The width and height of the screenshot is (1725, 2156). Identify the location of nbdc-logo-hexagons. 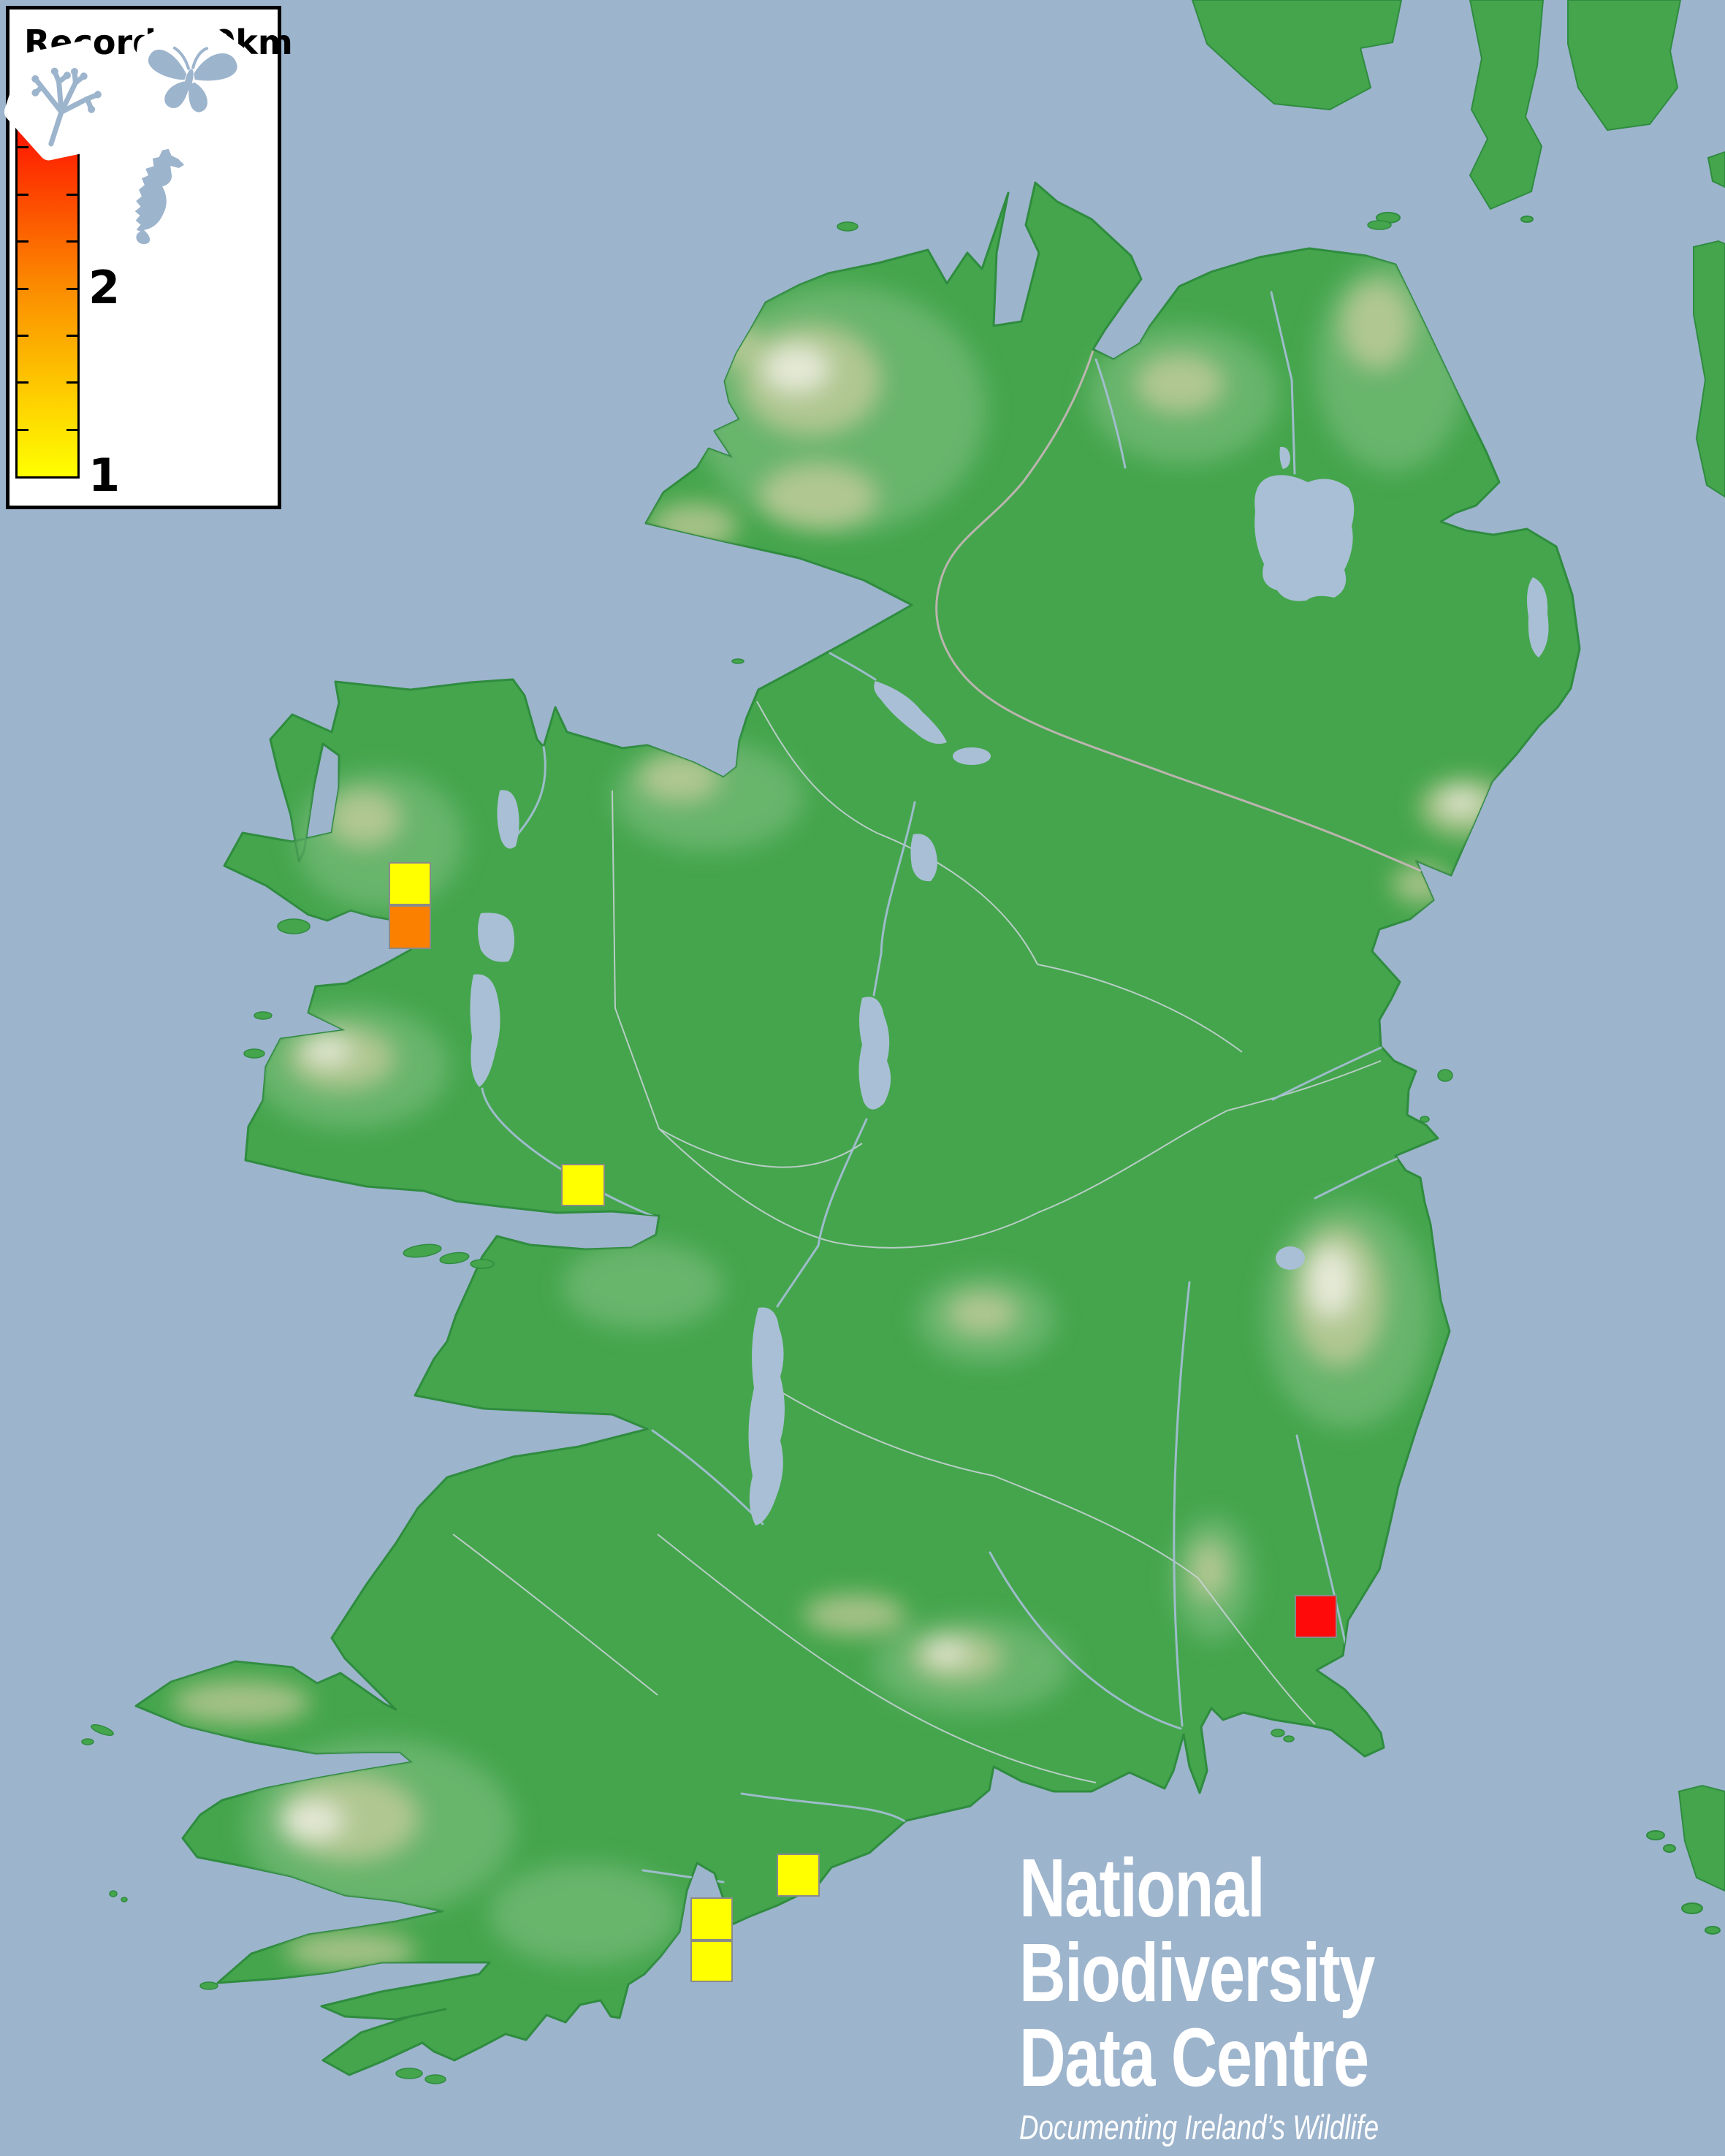
(135, 135).